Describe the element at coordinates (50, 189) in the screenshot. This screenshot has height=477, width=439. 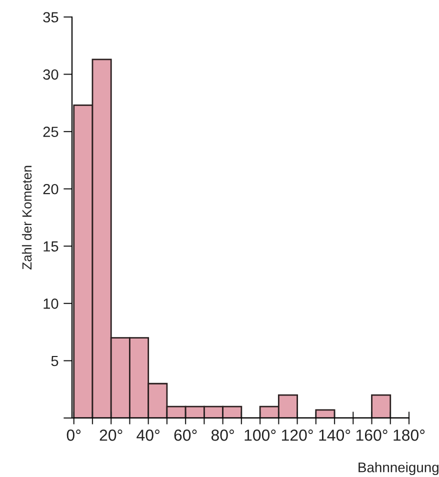
I see `y-tick-label: 20` at that location.